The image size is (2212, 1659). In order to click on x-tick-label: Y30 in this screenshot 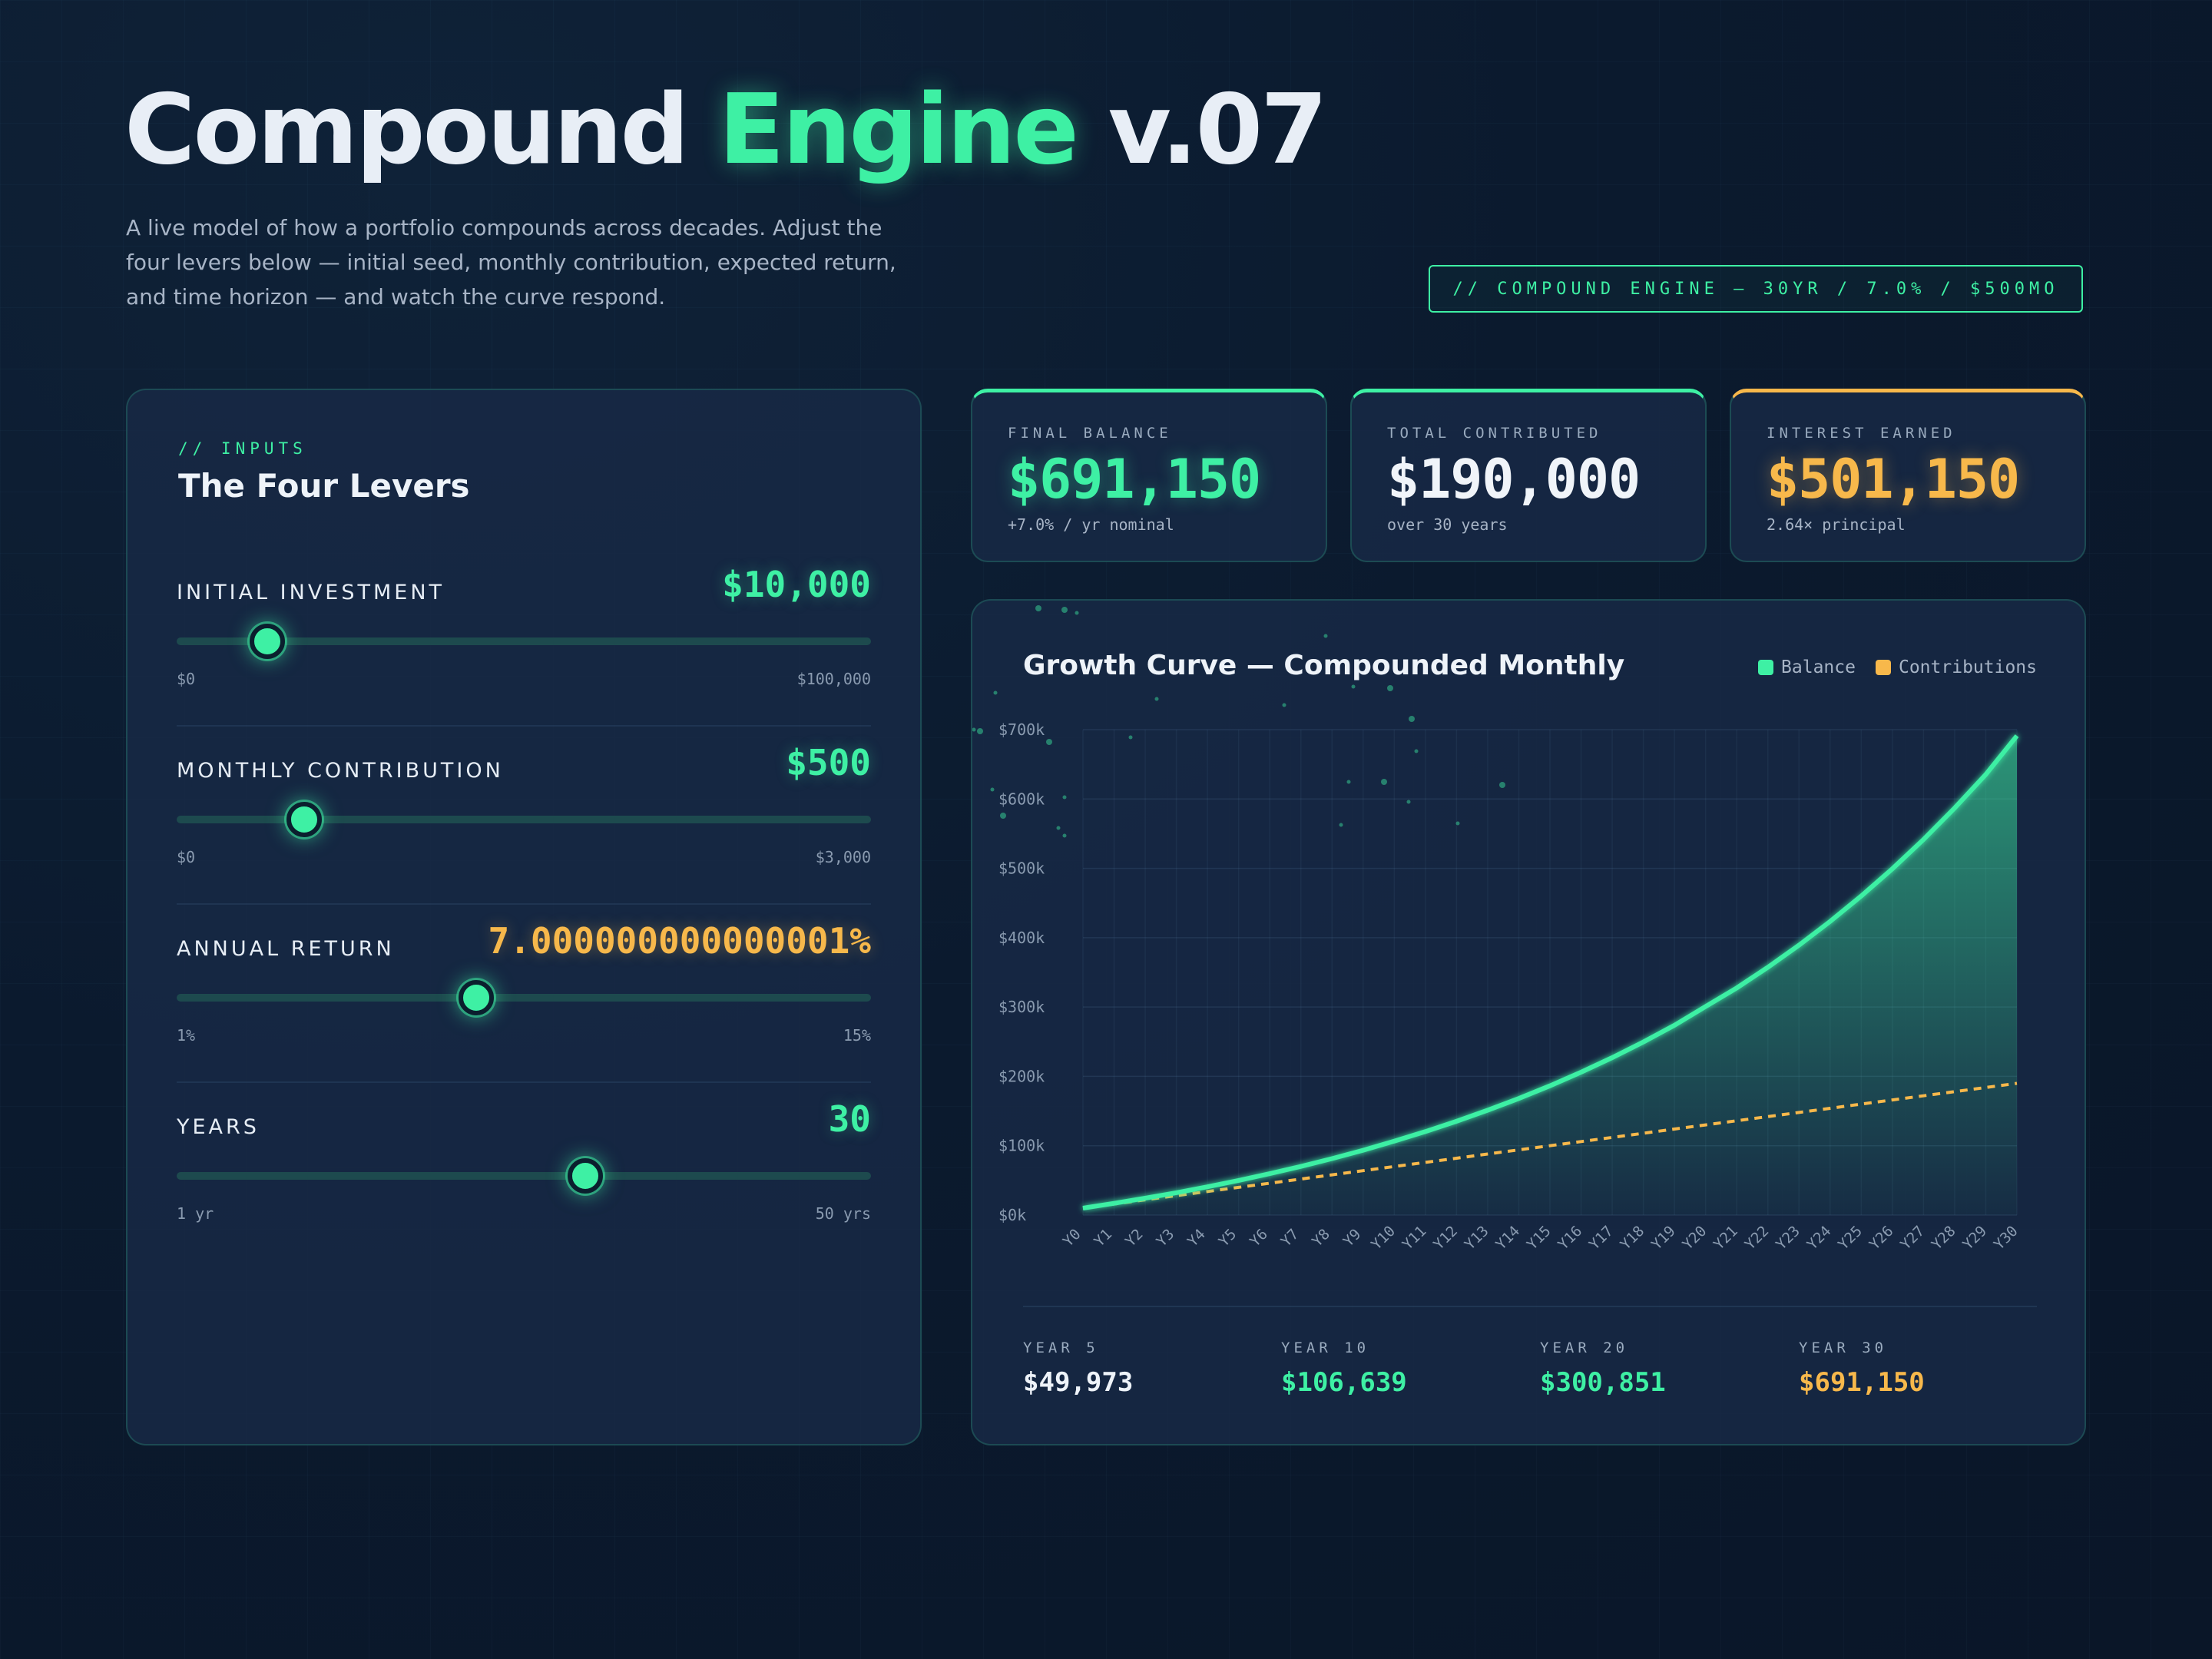, I will do `click(2007, 1238)`.